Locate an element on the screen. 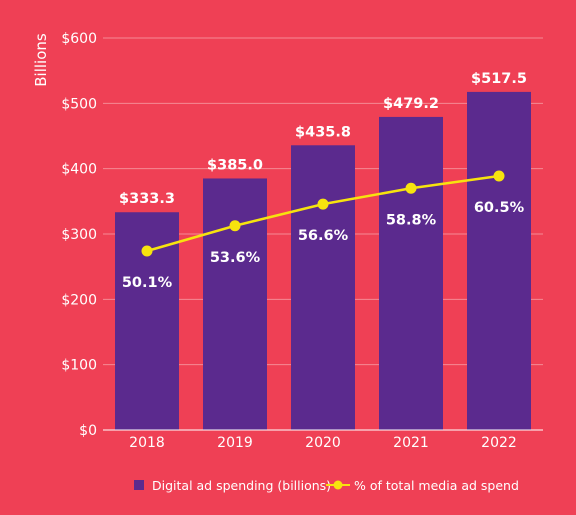  percentage-label: 58.8% is located at coordinates (411, 220).